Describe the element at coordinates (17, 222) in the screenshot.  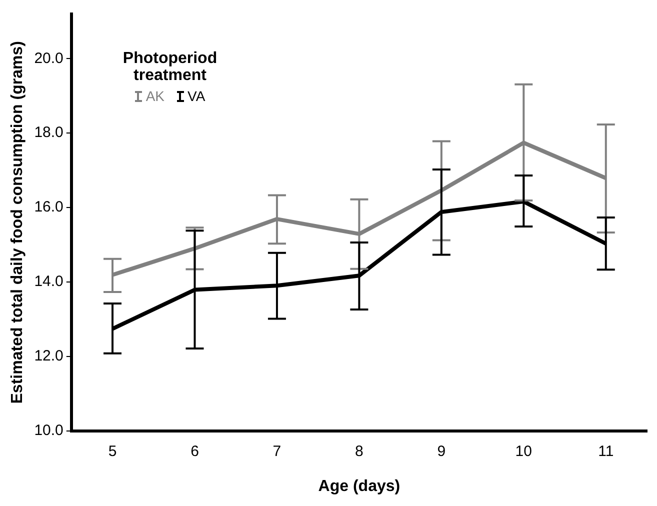
I see `y-axis-title: Estimated total daily food consumption (grams)` at that location.